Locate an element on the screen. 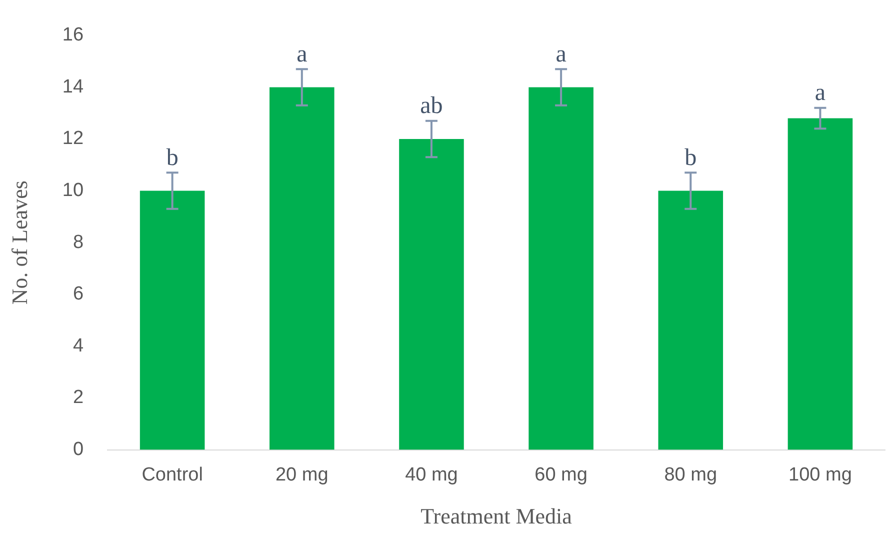 This screenshot has height=535, width=889. y-axis-title: No. of Leaves is located at coordinates (19, 242).